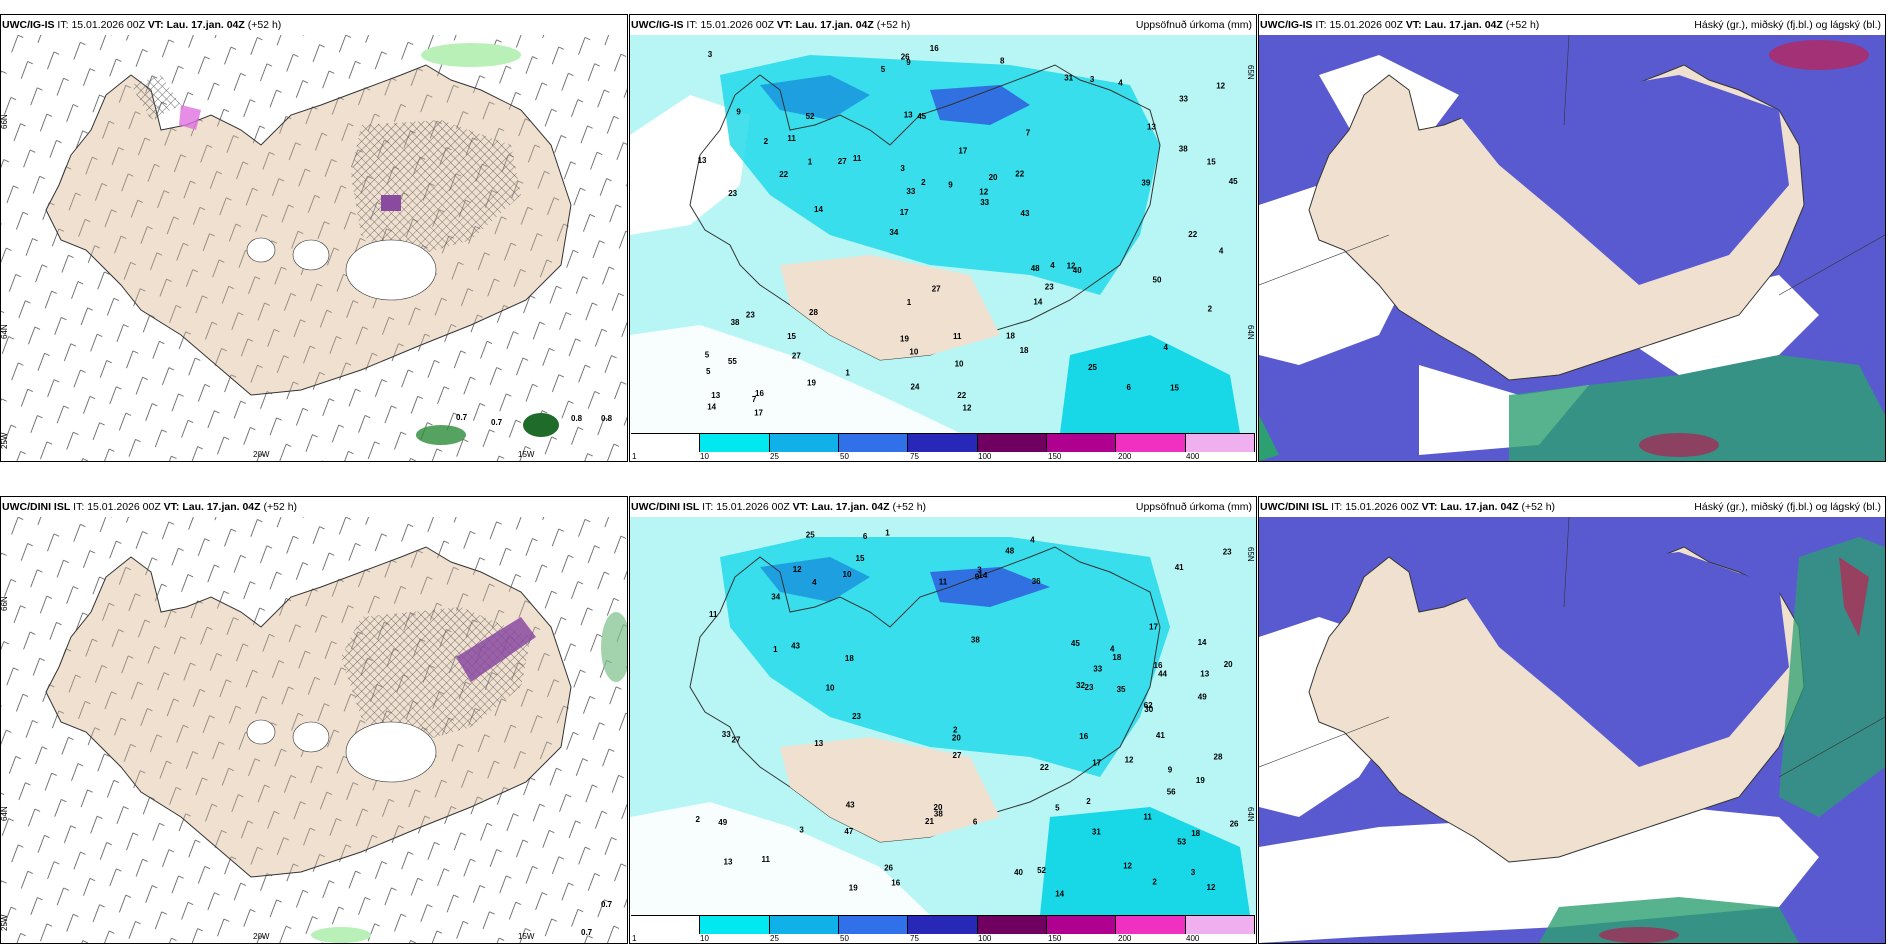  What do you see at coordinates (5, 813) in the screenshot?
I see `lat-label: 64N` at bounding box center [5, 813].